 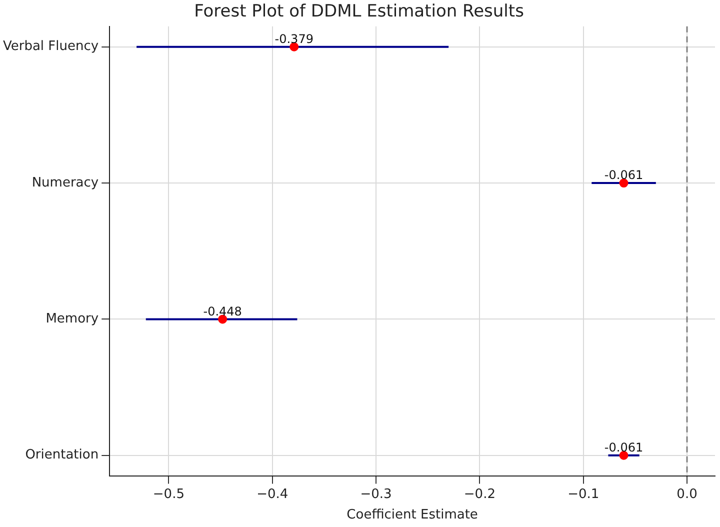 I want to click on x-tick-label: −0.2, so click(x=480, y=494).